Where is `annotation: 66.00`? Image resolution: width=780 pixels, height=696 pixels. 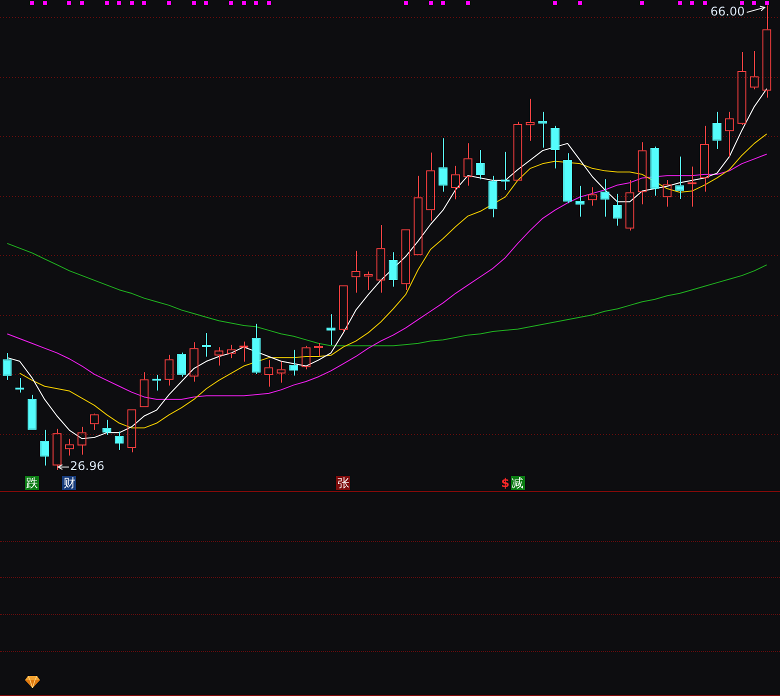
annotation: 66.00 is located at coordinates (727, 11).